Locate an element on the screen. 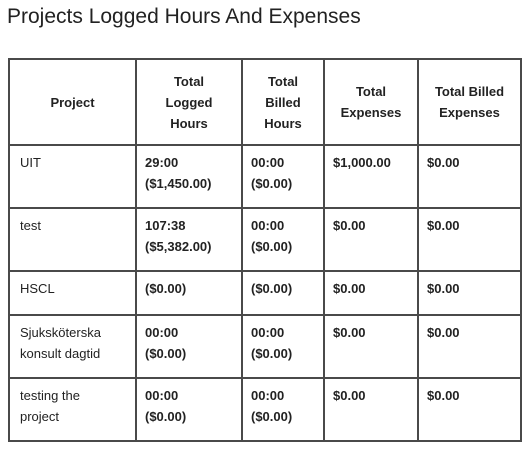 This screenshot has width=530, height=449. logged-amount: ($5,382.00) is located at coordinates (178, 246).